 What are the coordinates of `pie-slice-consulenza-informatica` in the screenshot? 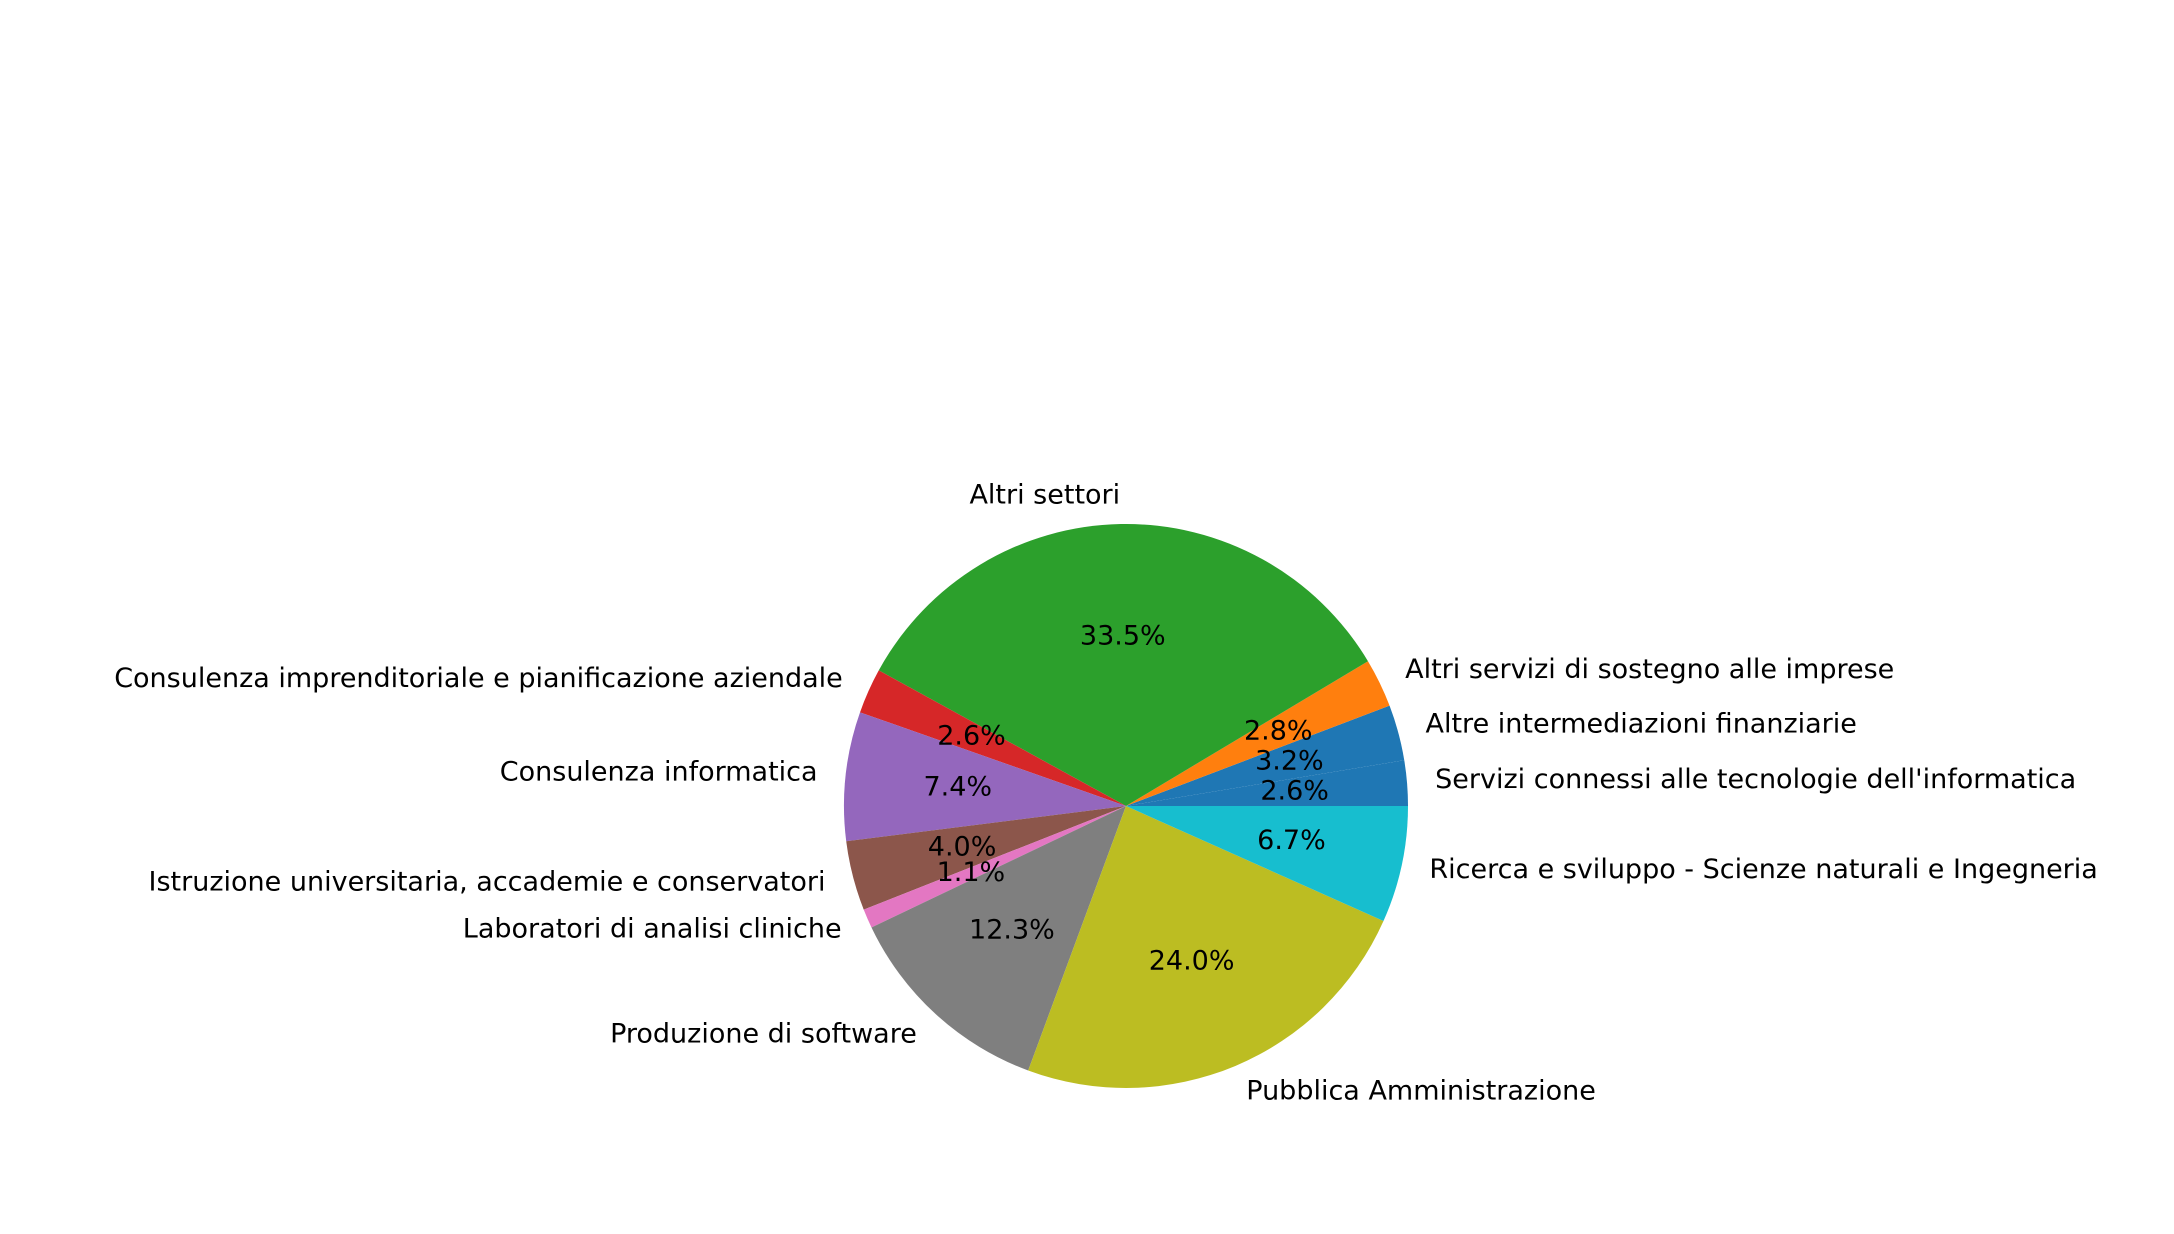 It's located at (984, 777).